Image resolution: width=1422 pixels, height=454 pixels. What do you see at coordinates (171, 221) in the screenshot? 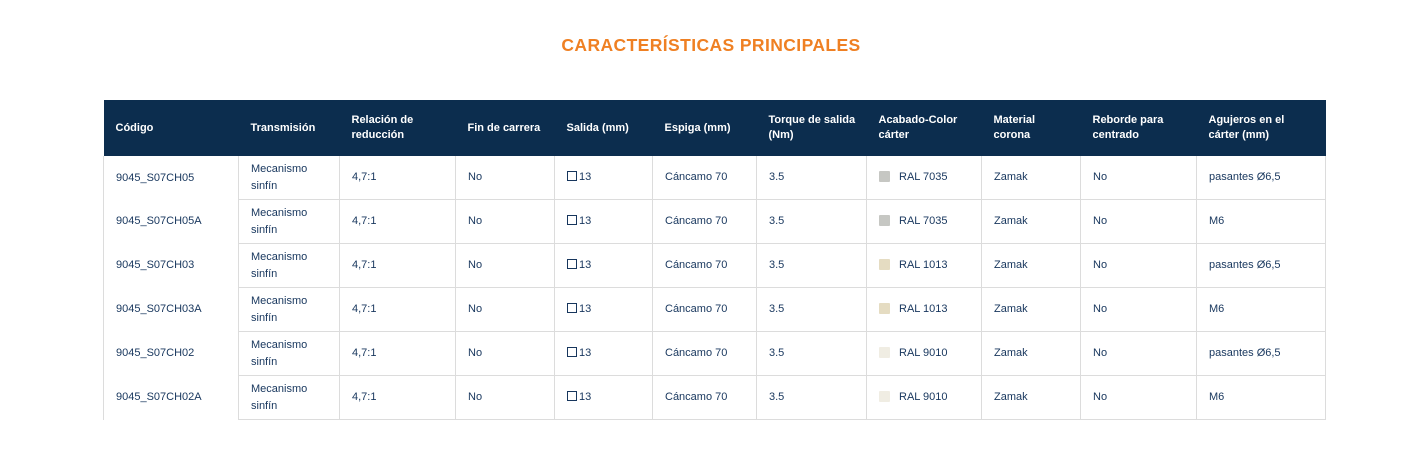
I see `cell-codigo: 9045_S07CH05A` at bounding box center [171, 221].